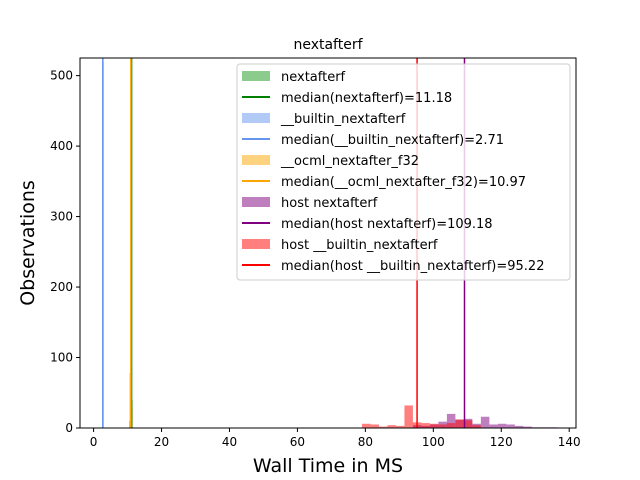 The image size is (640, 480). Describe the element at coordinates (69, 428) in the screenshot. I see `y-tick-label-0: 0` at that location.